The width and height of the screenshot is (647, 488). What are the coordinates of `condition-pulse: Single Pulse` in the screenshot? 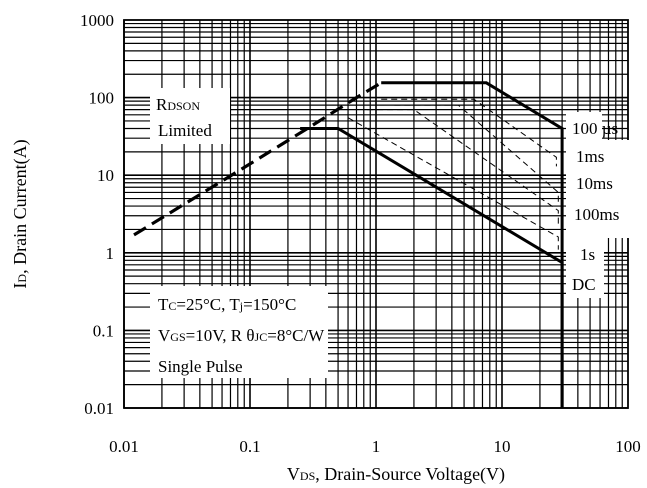 It's located at (200, 366).